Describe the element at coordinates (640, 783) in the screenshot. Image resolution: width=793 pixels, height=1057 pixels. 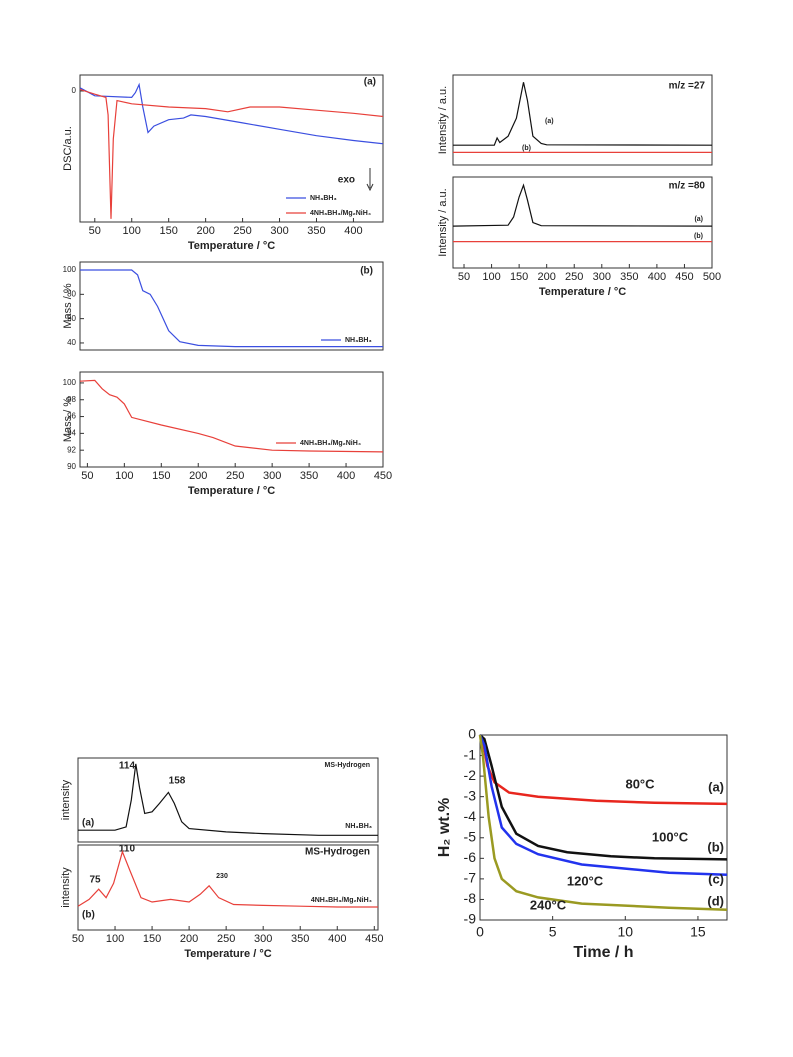
I see `series-temperature: 80°C` at that location.